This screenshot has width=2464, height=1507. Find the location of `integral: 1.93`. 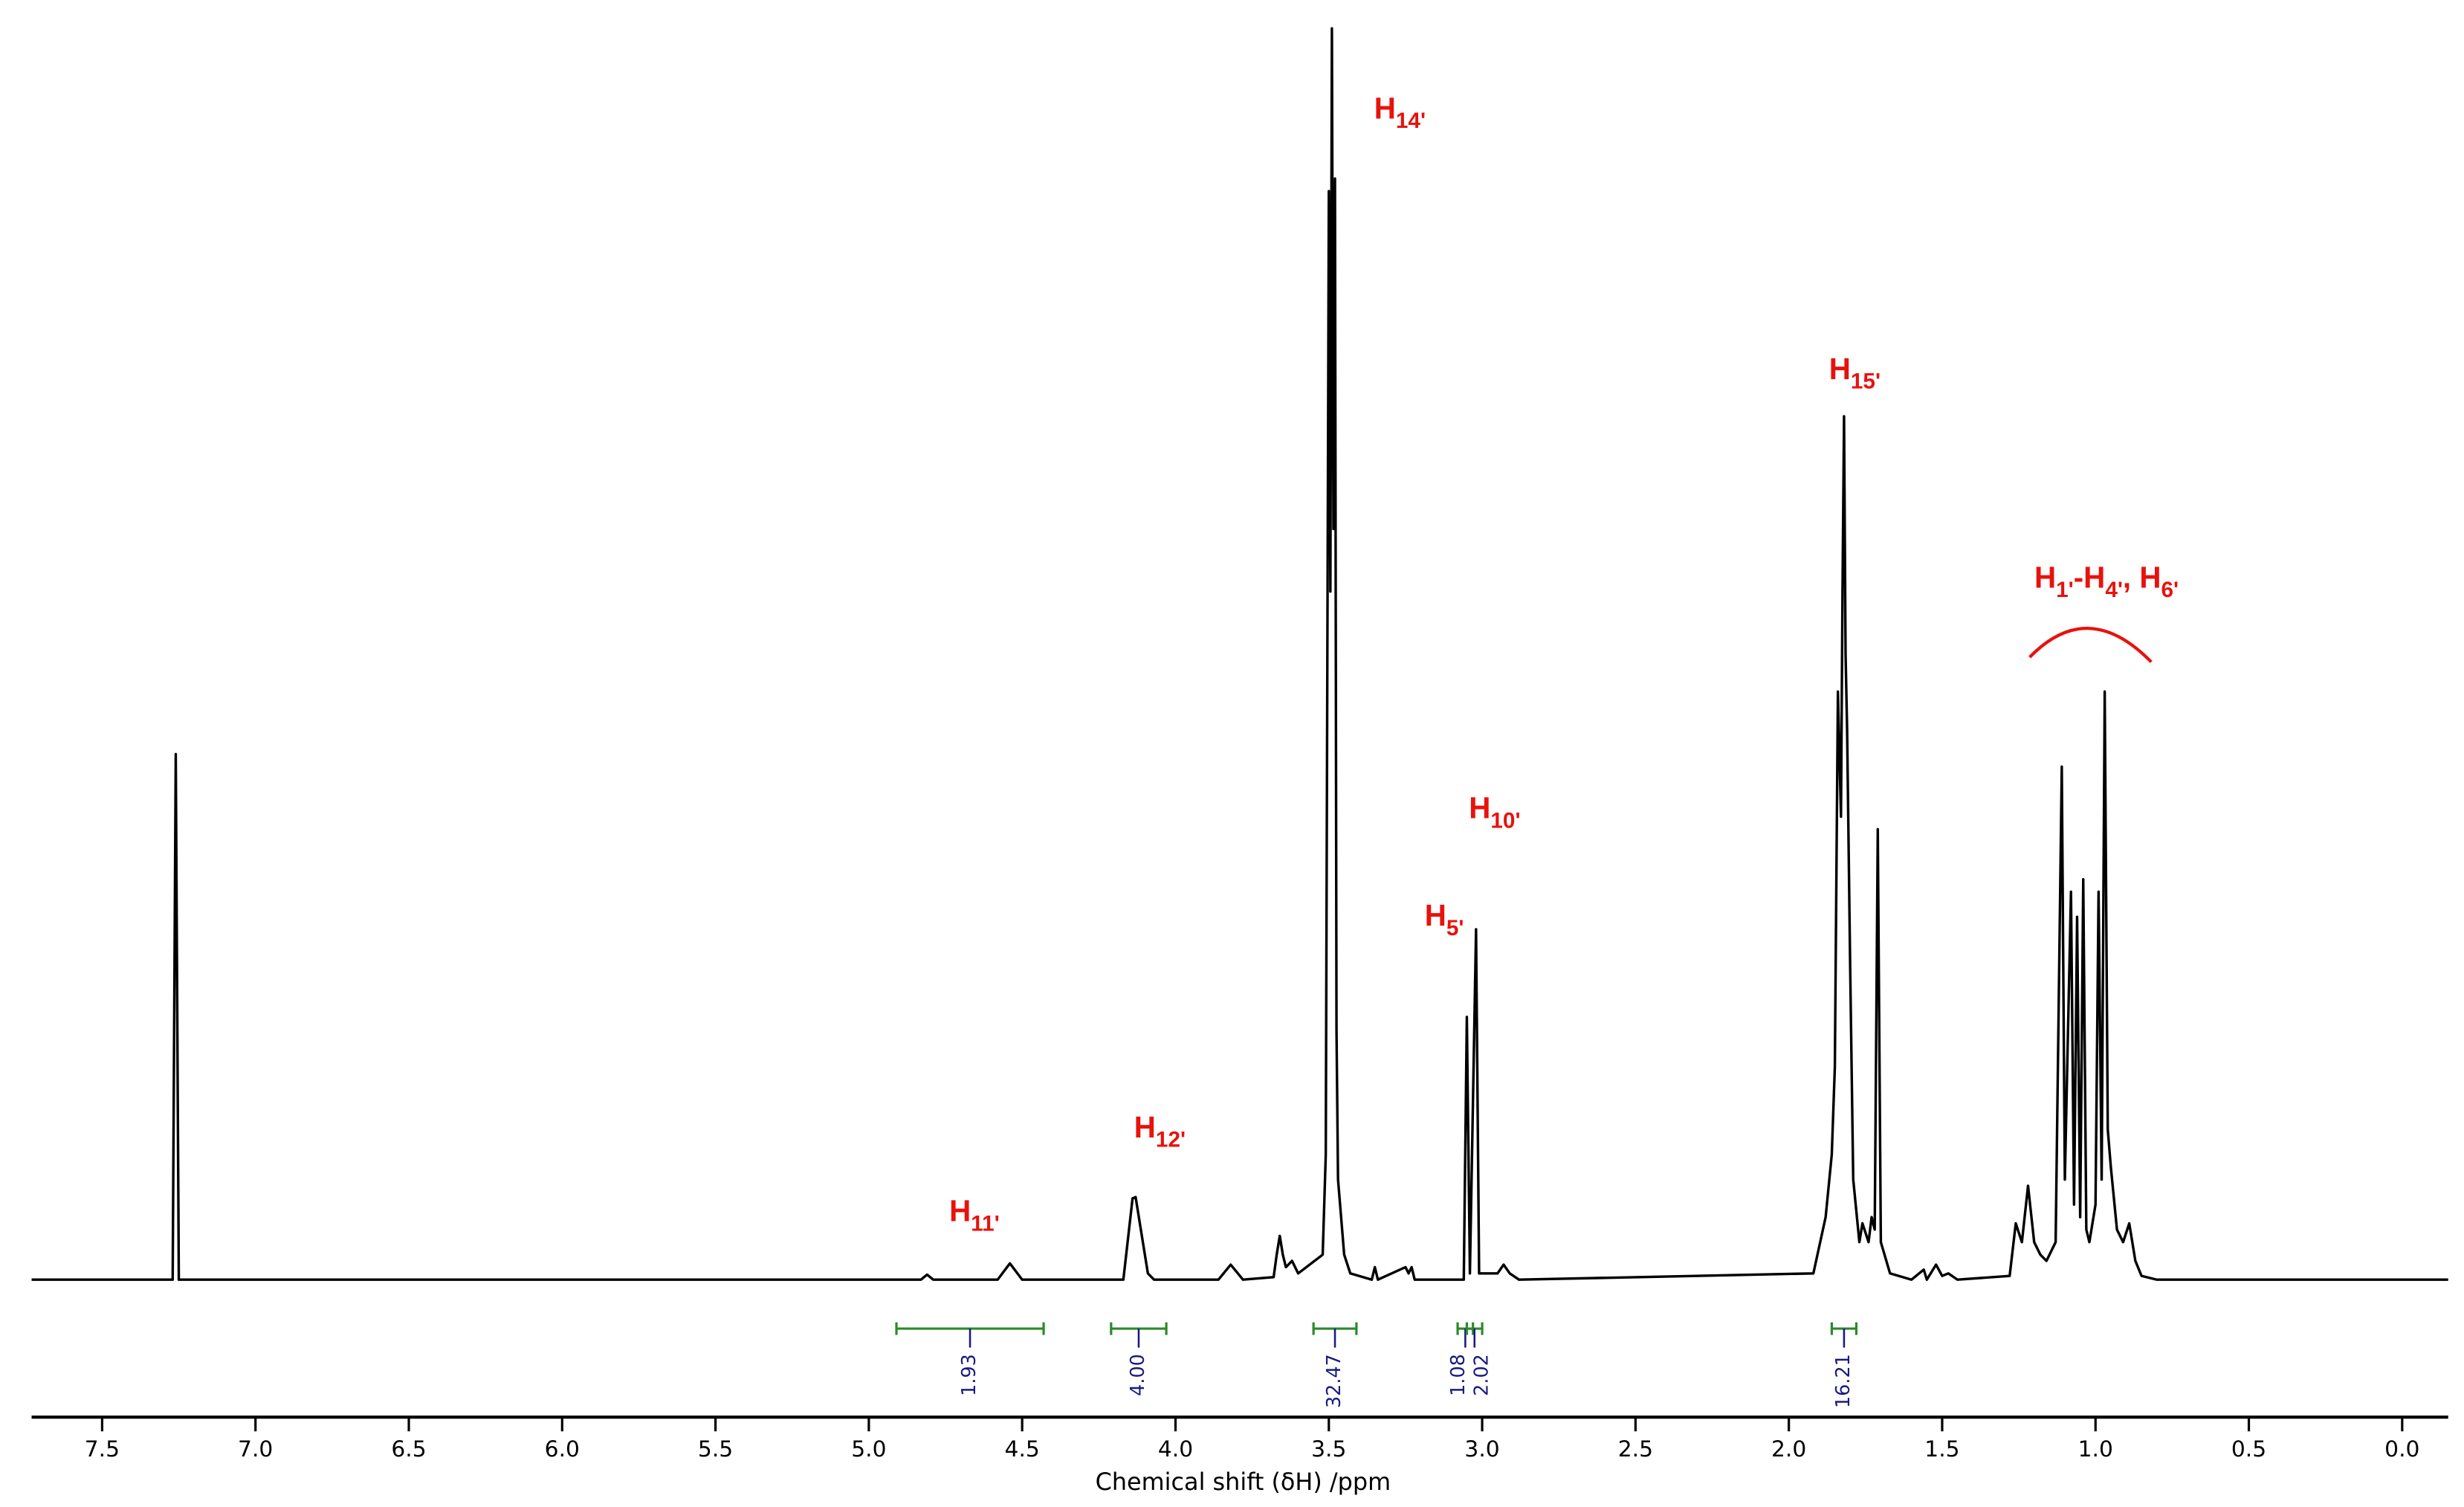

integral: 1.93 is located at coordinates (970, 1359).